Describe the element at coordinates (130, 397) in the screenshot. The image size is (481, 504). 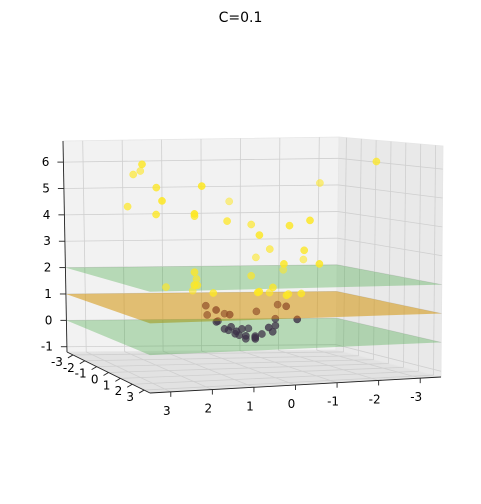
I see `y-tick-label: 3` at that location.